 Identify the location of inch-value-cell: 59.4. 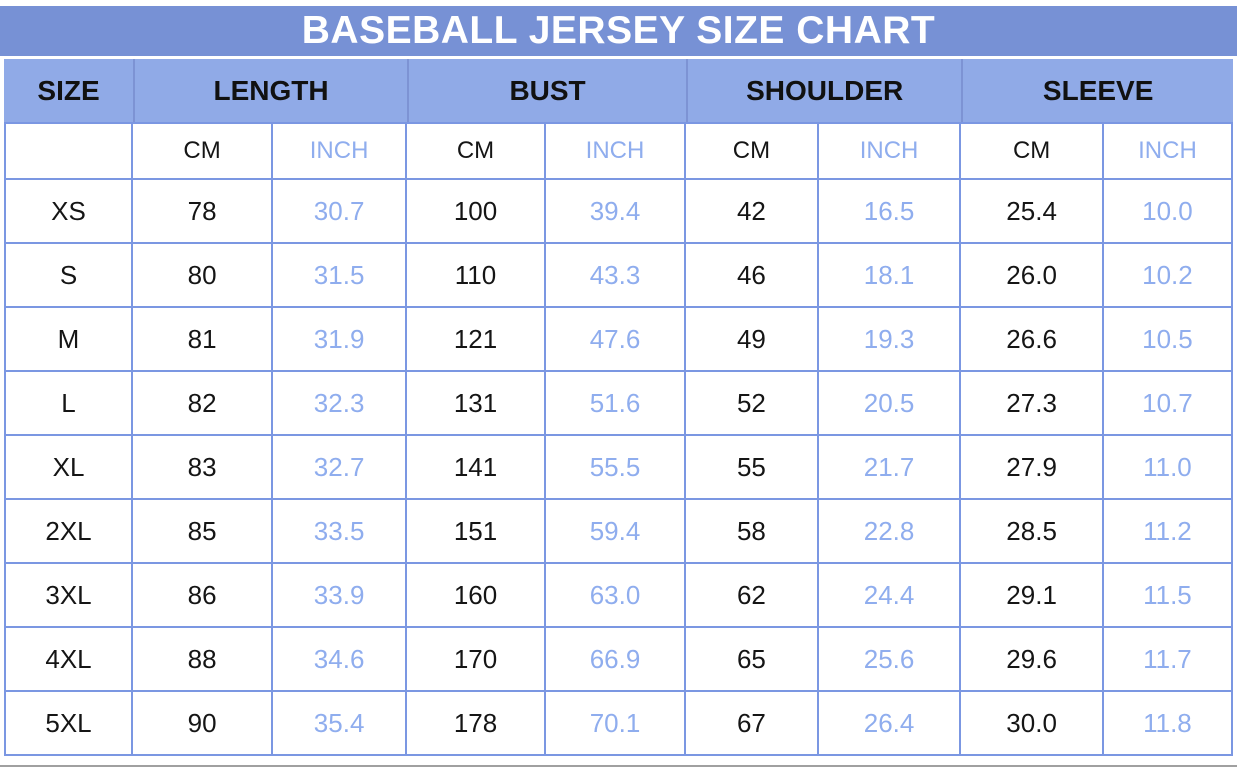
(616, 532).